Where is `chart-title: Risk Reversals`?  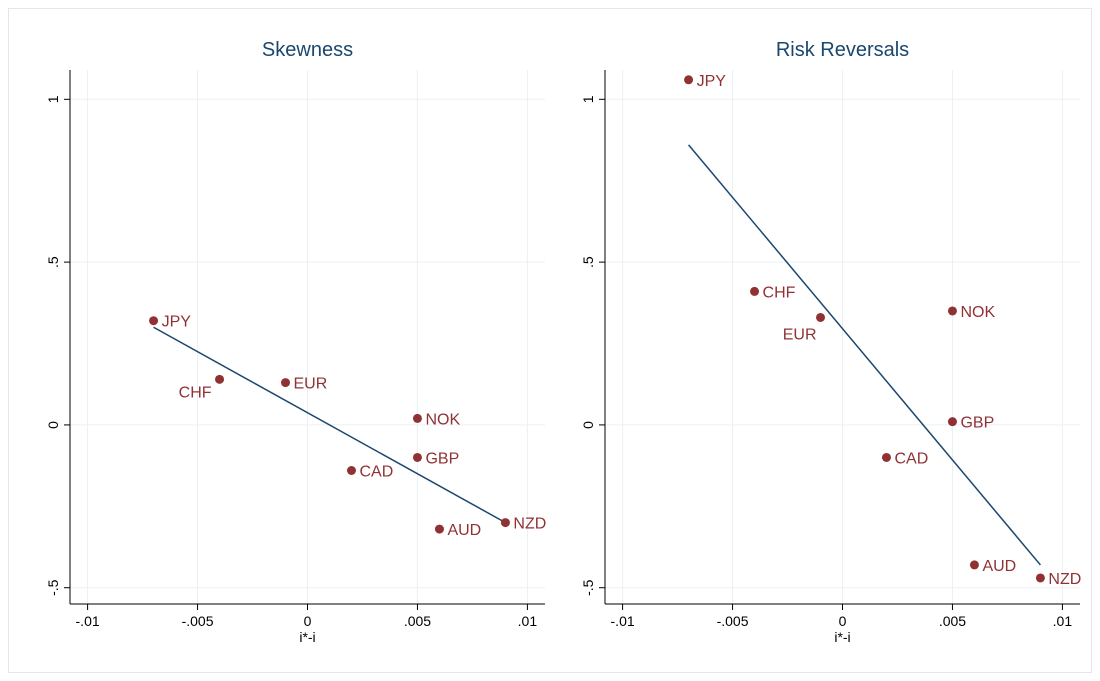
chart-title: Risk Reversals is located at coordinates (842, 50).